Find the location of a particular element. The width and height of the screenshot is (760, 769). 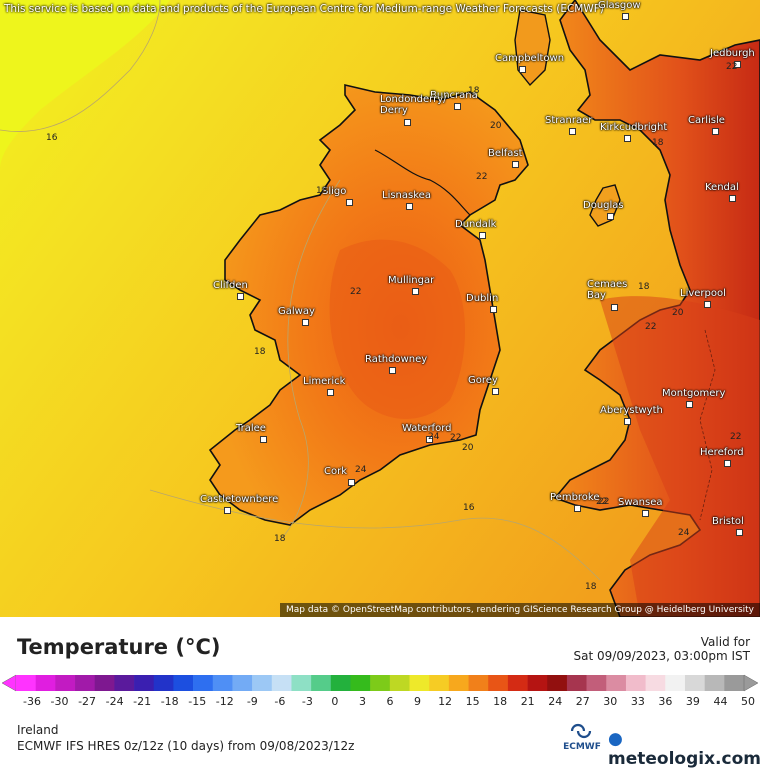

scale-tick-label: -3 is located at coordinates (307, 701).